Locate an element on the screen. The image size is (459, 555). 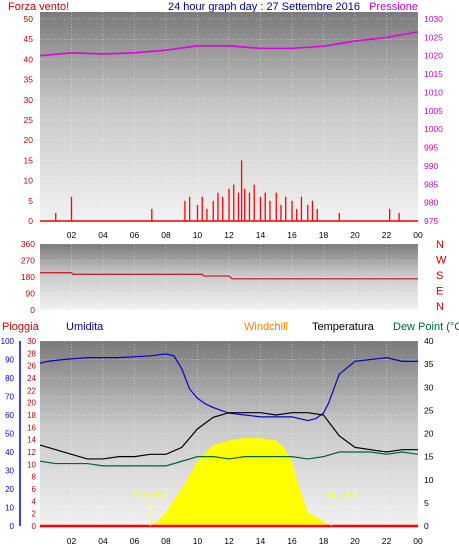
temperature-tick-label: 40 is located at coordinates (429, 341).